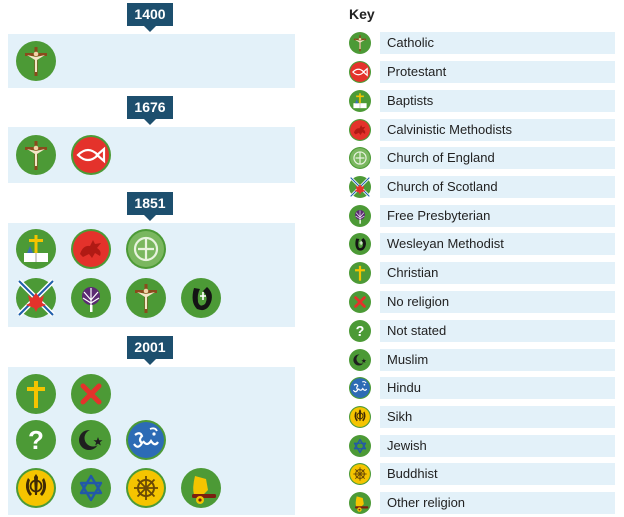 Image resolution: width=624 pixels, height=517 pixels. I want to click on key-label: Muslim, so click(497, 360).